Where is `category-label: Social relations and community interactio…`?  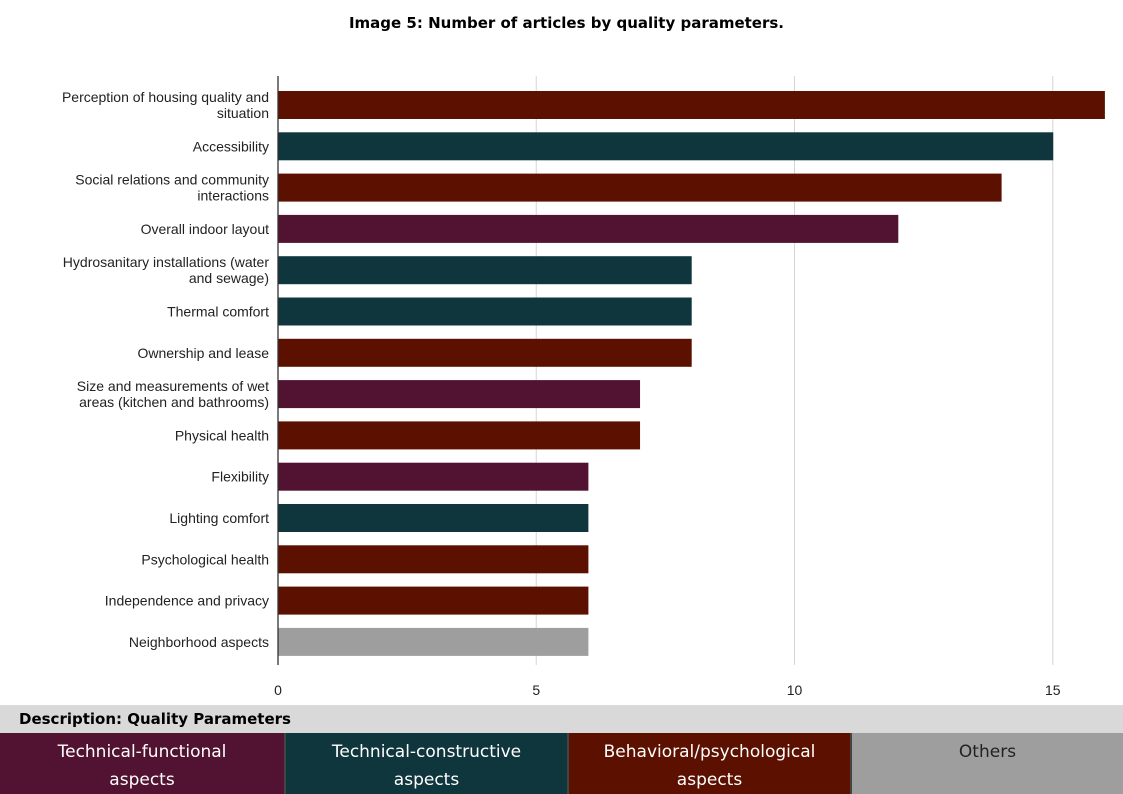
category-label: Social relations and community interactio… is located at coordinates (172, 188).